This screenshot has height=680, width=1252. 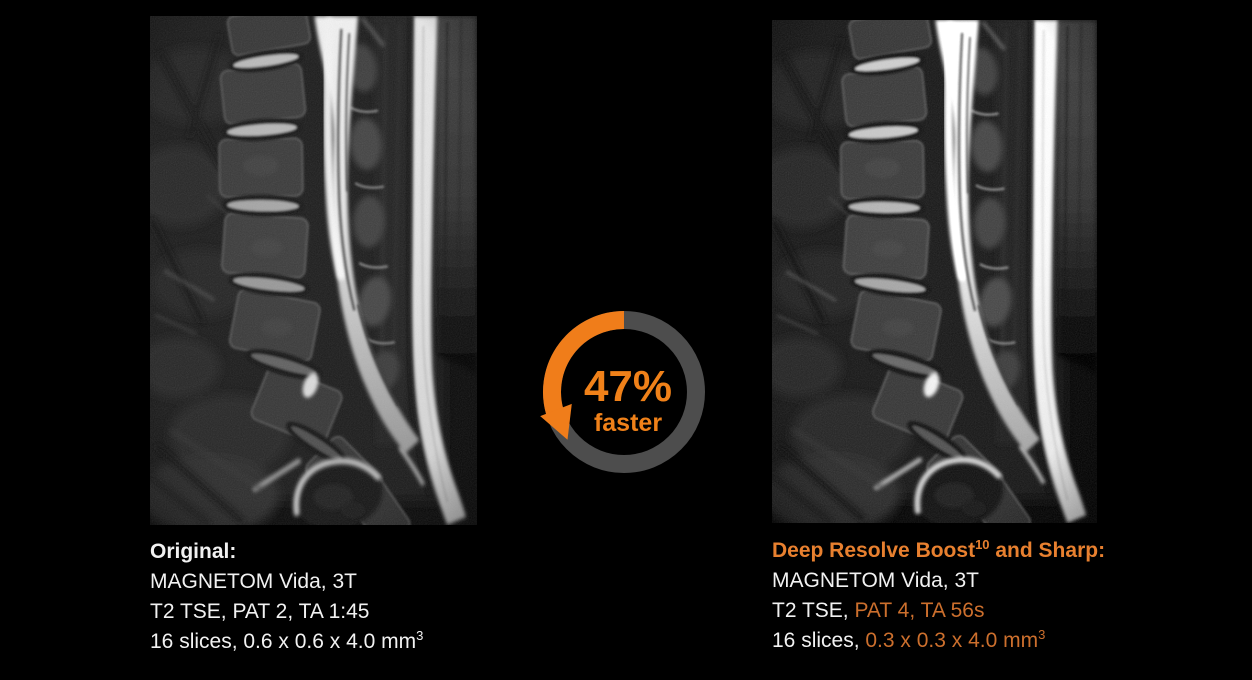 I want to click on badge-text: 47% faster, so click(x=628, y=400).